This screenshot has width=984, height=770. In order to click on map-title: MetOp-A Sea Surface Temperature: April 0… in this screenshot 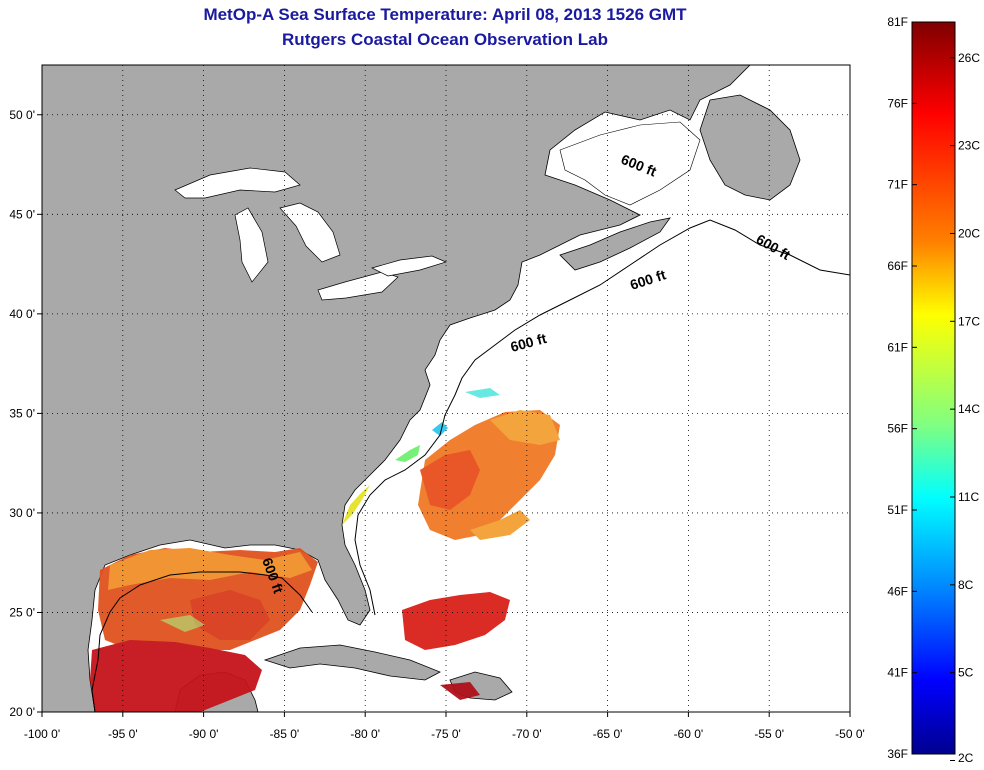, I will do `click(445, 14)`.